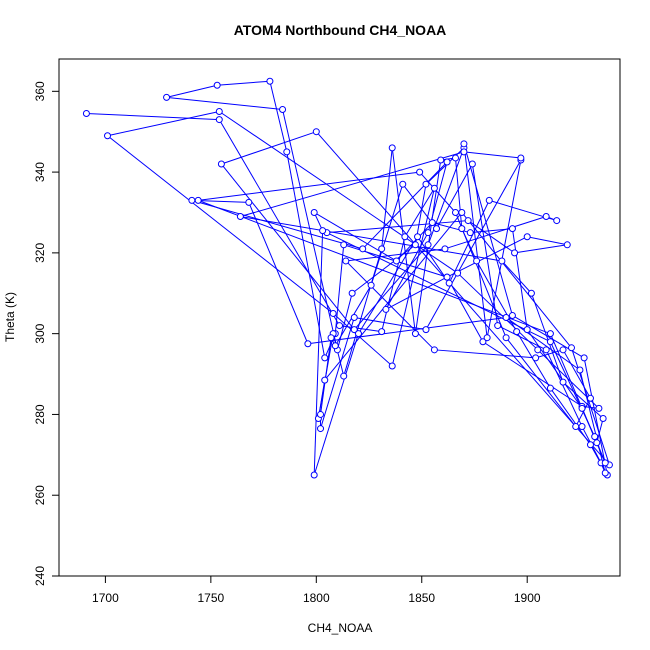  What do you see at coordinates (40, 91) in the screenshot?
I see `y-tick-label: 360` at bounding box center [40, 91].